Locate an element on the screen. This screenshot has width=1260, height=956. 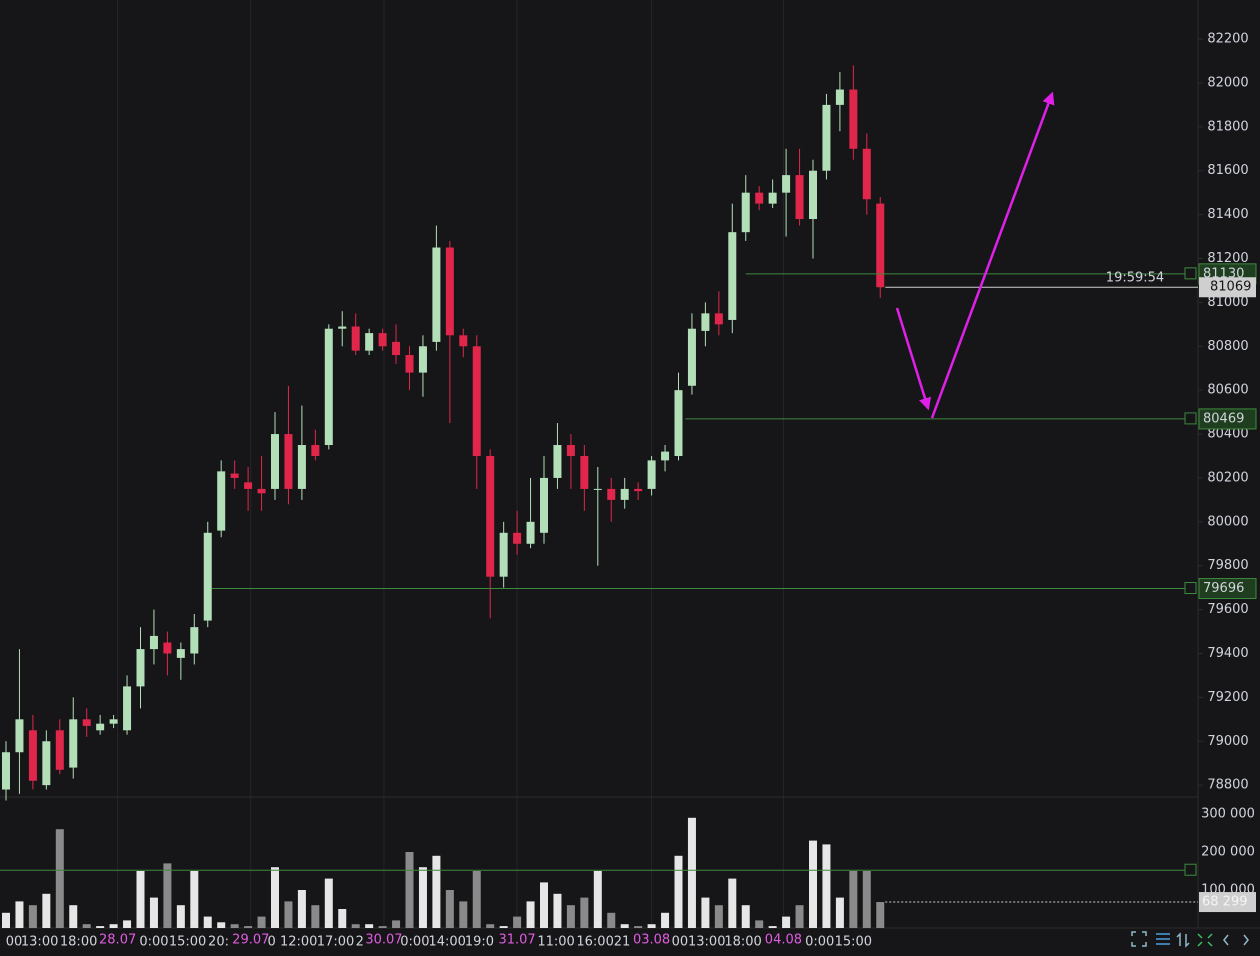
price-tag-label: 79696 is located at coordinates (1223, 588).